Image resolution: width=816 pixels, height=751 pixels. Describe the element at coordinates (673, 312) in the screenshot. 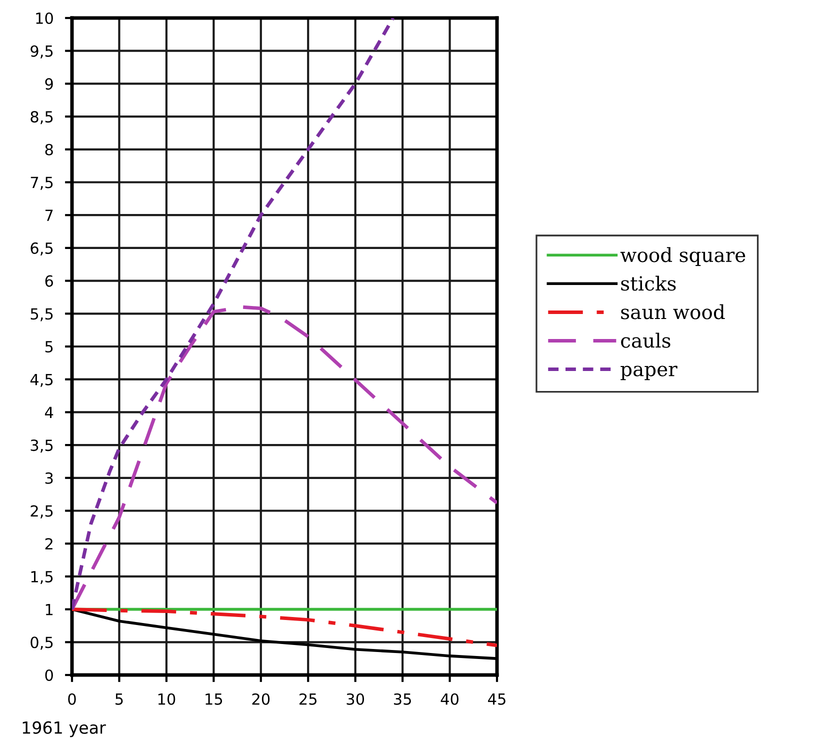

I see `legend-label: saun wood` at that location.